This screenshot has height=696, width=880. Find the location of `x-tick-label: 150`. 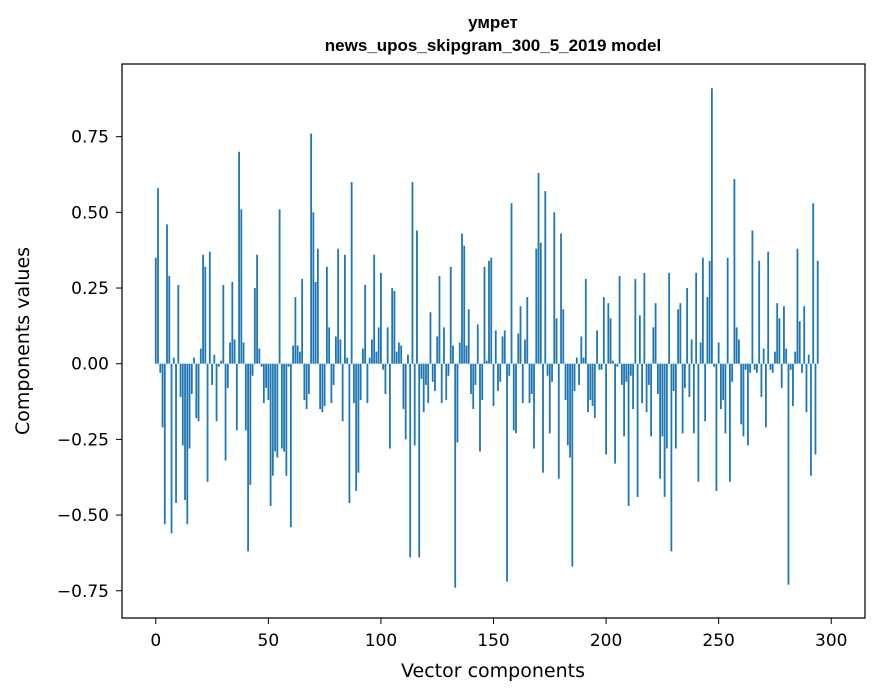

x-tick-label: 150 is located at coordinates (493, 641).